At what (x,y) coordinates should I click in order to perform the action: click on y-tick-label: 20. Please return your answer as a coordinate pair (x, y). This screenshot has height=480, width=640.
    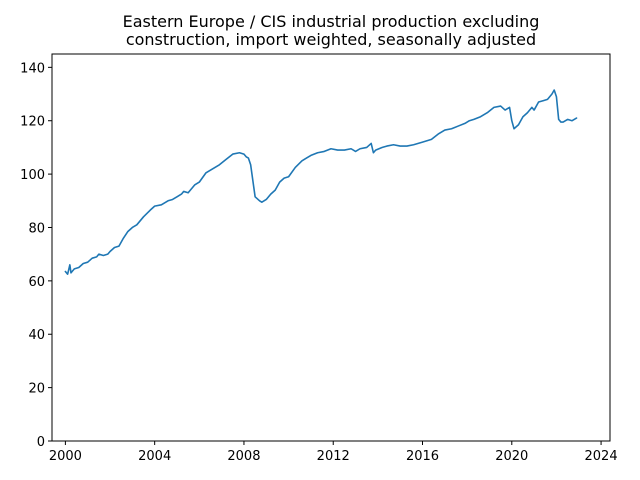
    Looking at the image, I should click on (36, 389).